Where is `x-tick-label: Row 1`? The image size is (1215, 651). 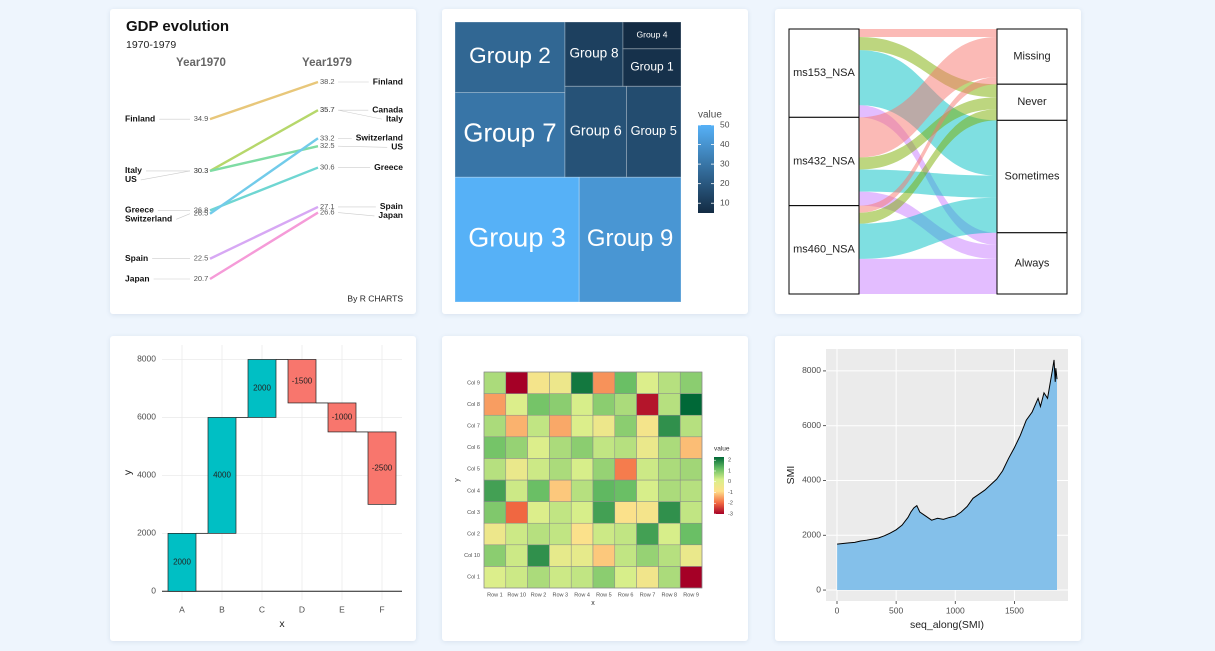
x-tick-label: Row 1 is located at coordinates (495, 595).